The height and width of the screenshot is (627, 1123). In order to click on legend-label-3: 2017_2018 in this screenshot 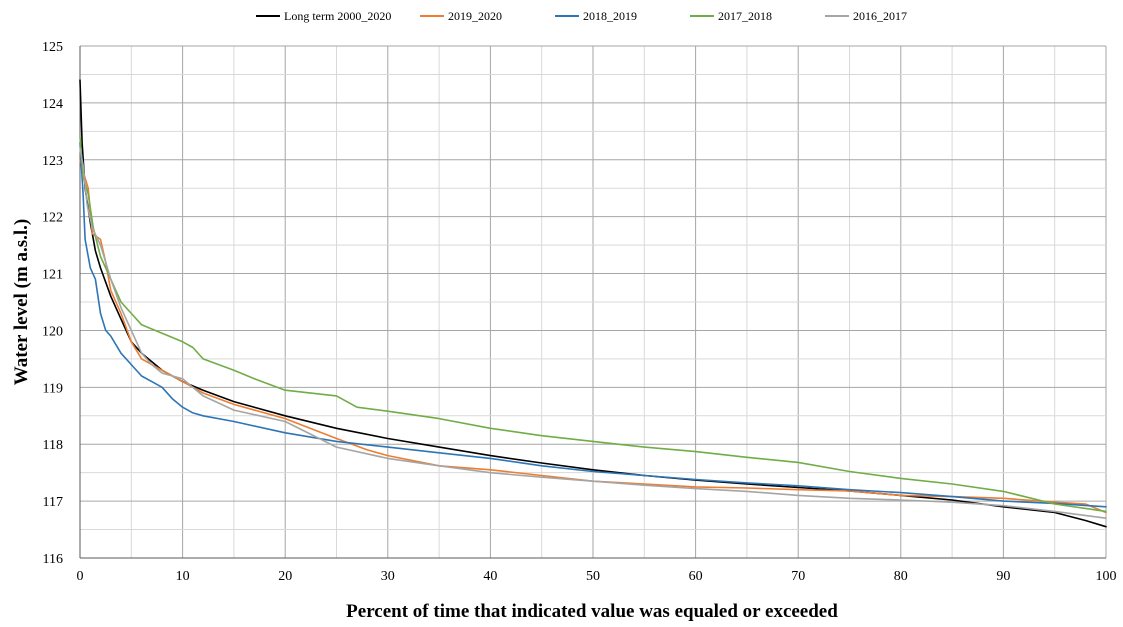, I will do `click(745, 16)`.